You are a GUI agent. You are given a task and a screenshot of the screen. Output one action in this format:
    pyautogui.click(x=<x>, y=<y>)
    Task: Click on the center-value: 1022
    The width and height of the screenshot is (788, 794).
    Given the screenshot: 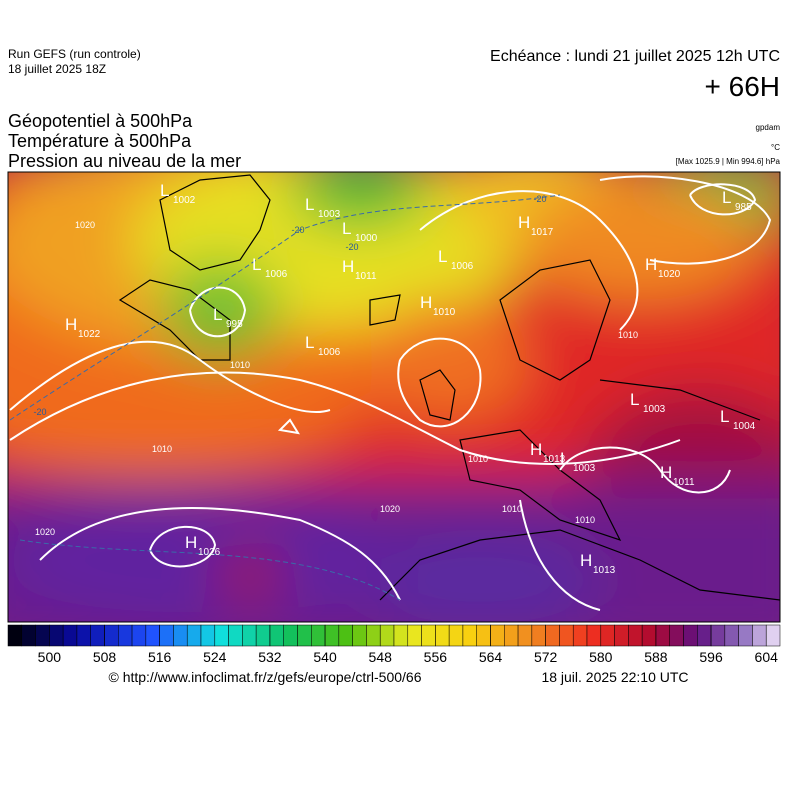 What is the action you would take?
    pyautogui.click(x=89, y=334)
    